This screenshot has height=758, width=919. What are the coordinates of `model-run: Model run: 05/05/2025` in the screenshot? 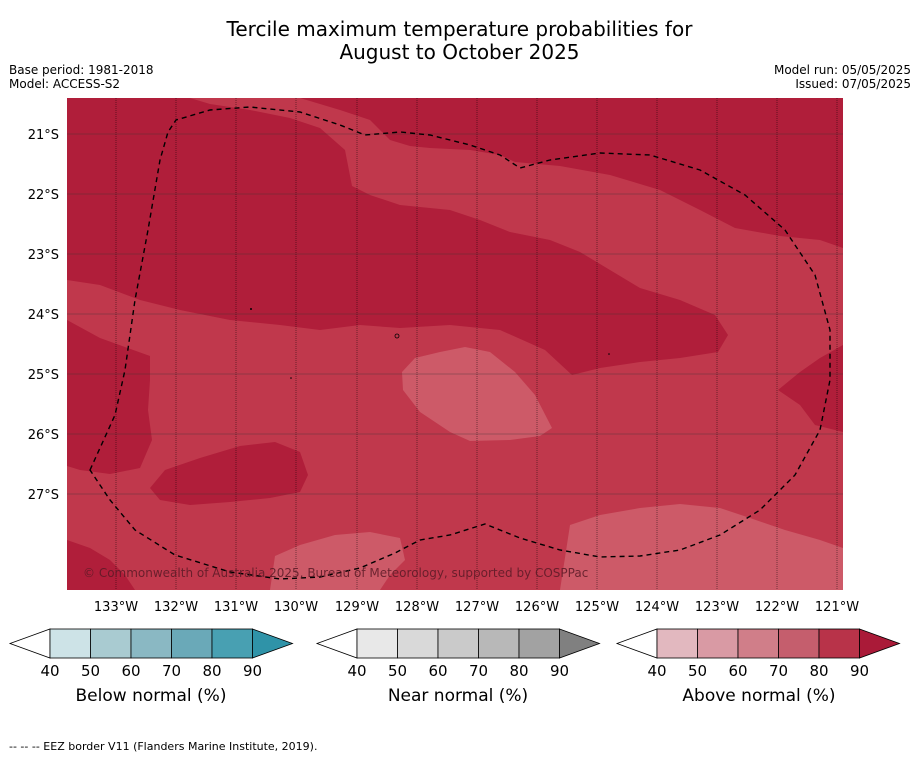 It's located at (842, 70).